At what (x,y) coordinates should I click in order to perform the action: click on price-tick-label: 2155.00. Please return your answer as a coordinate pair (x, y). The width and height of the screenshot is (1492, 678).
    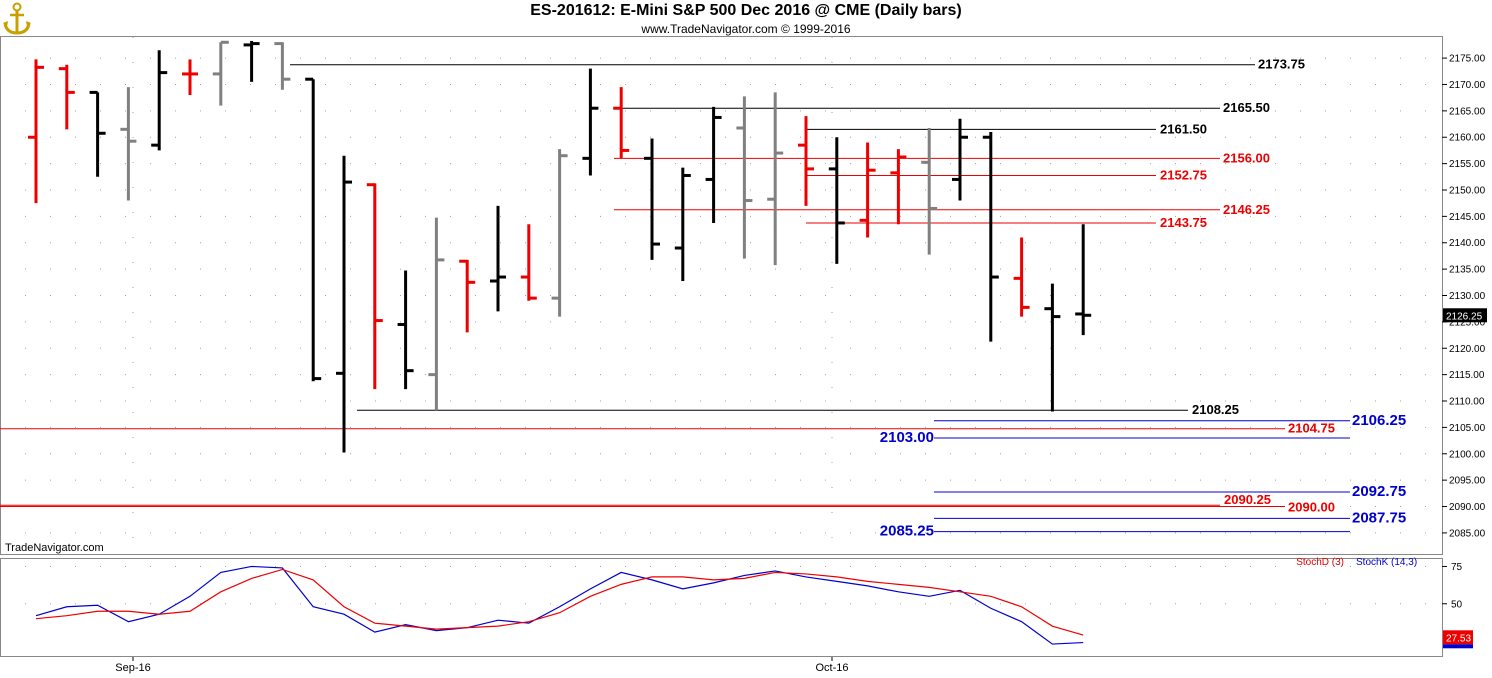
    Looking at the image, I should click on (1467, 164).